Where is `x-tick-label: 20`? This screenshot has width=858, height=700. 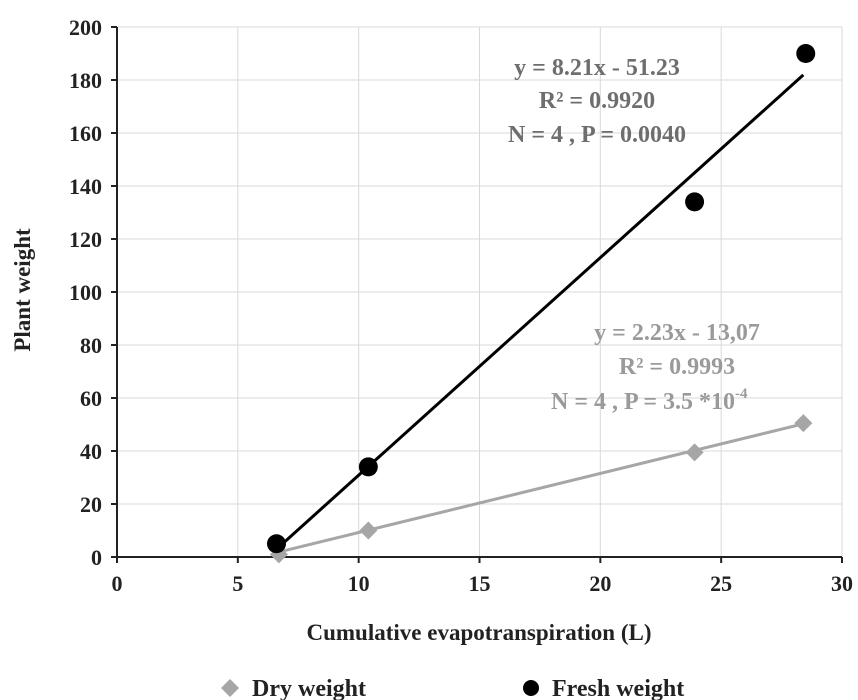
x-tick-label: 20 is located at coordinates (600, 583).